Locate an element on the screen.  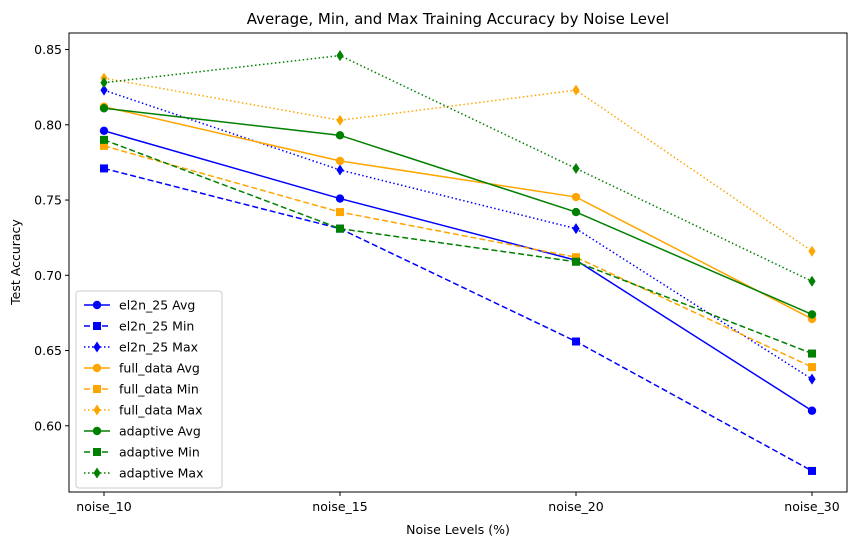
legend-entry: adaptive Avg is located at coordinates (142, 431).